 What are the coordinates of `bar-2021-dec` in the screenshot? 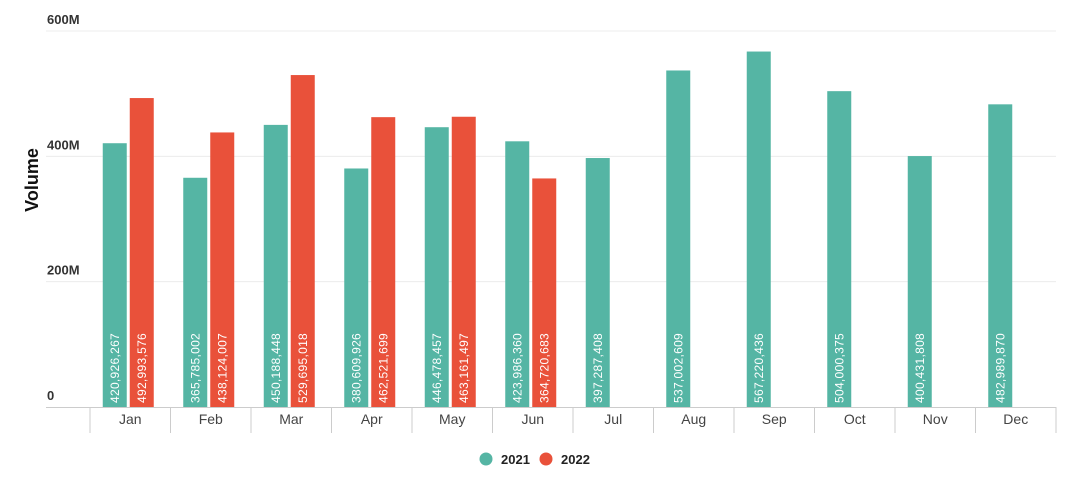 It's located at (1000, 255).